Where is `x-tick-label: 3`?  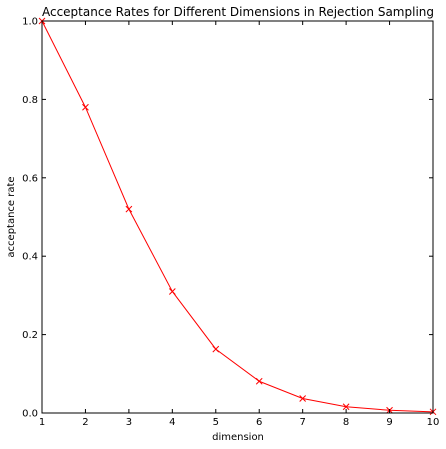
x-tick-label: 3 is located at coordinates (129, 422).